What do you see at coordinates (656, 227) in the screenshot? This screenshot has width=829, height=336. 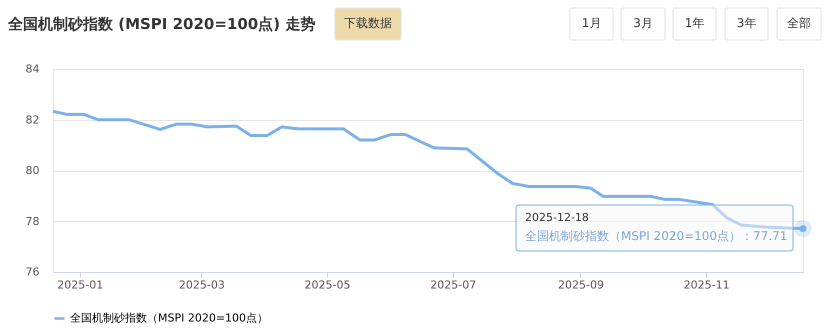 I see `annotation: 2025-12-18 全国机制砂指数（MSPI 2020=100点）：77.71` at bounding box center [656, 227].